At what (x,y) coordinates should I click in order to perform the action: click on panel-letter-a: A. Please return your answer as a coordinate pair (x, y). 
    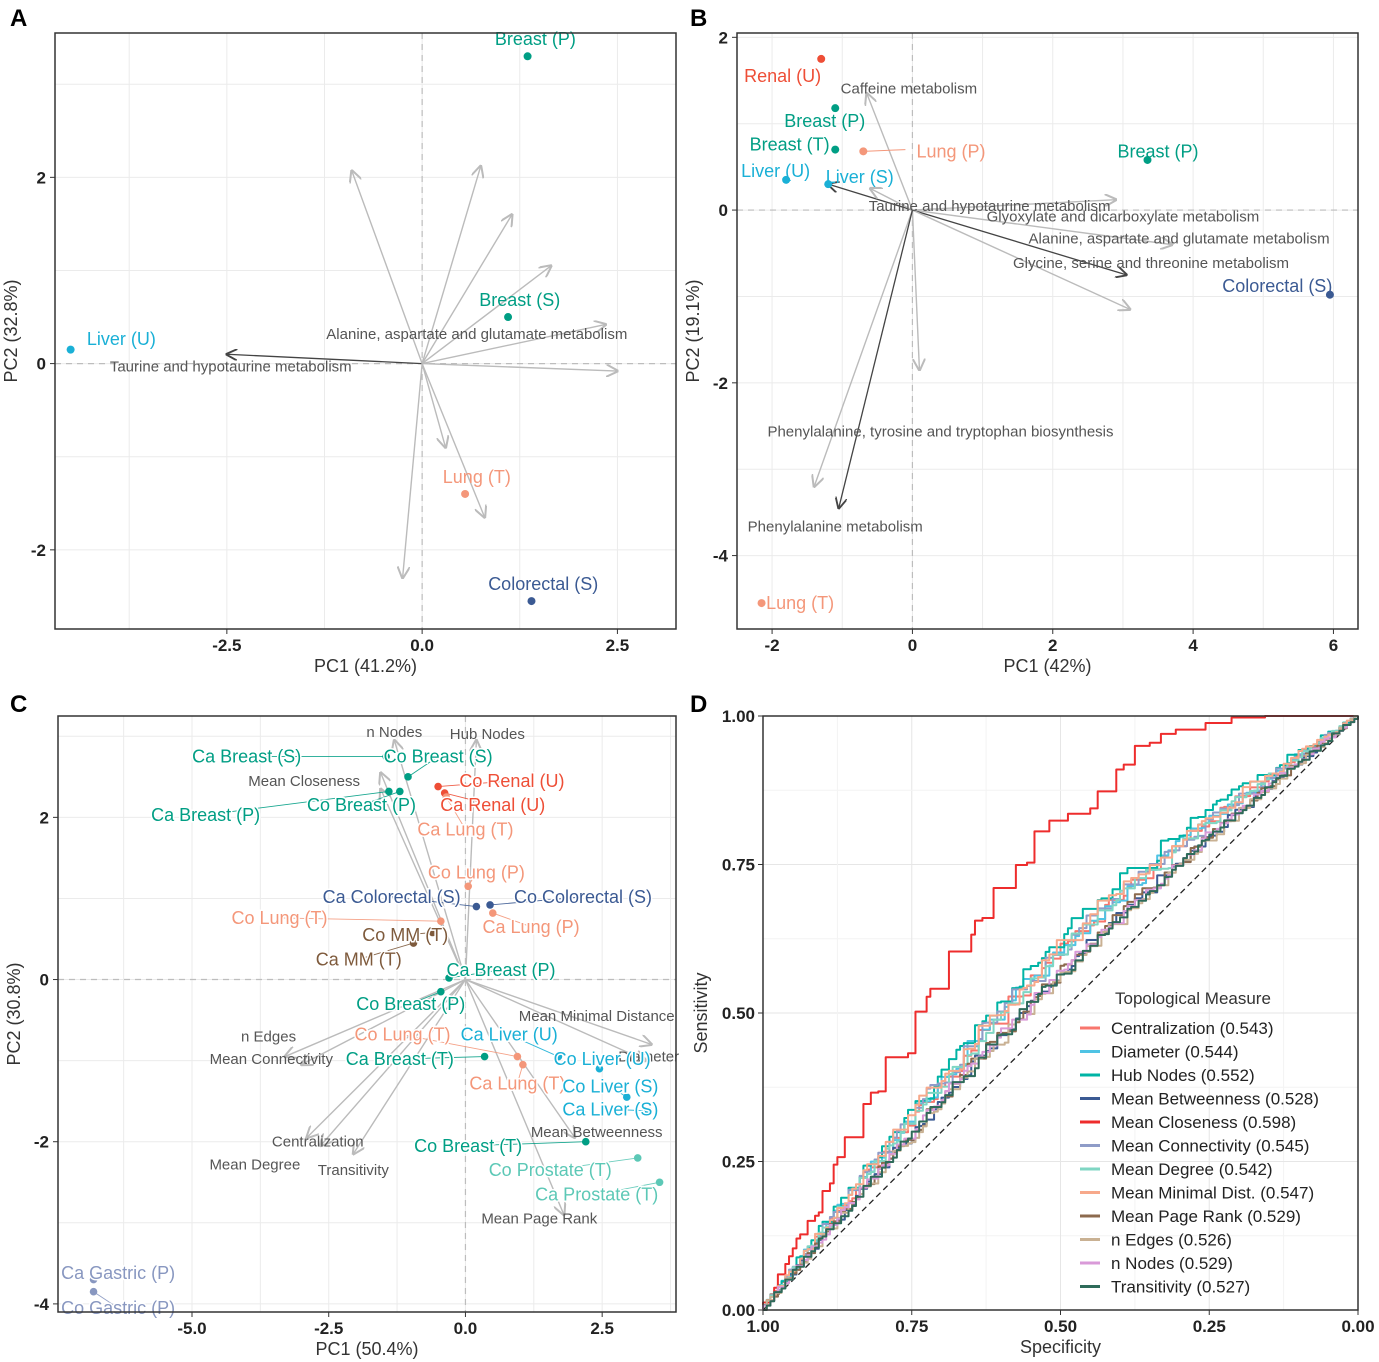
    Looking at the image, I should click on (18, 18).